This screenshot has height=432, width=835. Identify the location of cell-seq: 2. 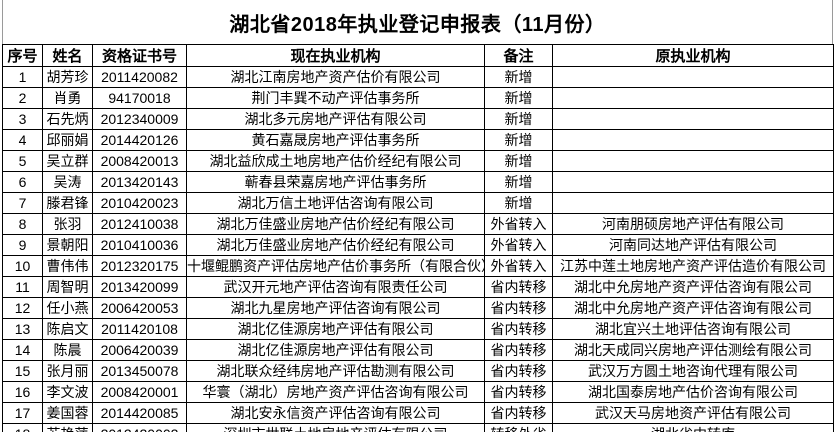
(22, 98).